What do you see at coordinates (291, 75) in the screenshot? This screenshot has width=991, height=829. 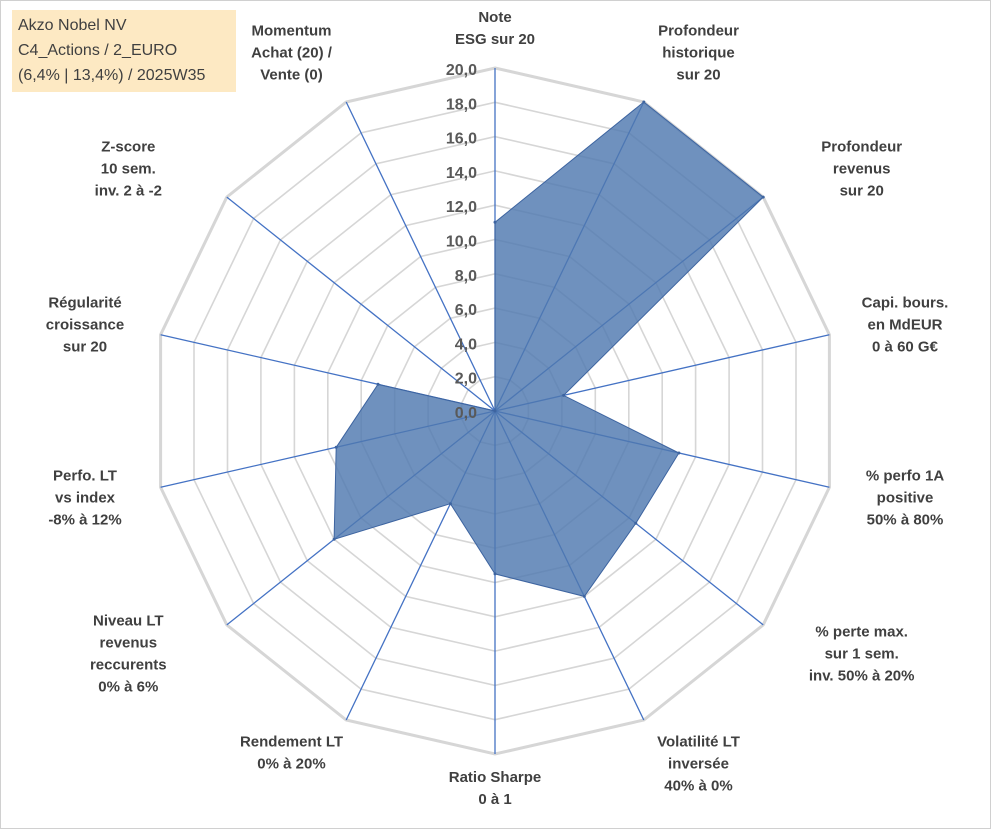 I see `axis-label-line: Vente (0)` at bounding box center [291, 75].